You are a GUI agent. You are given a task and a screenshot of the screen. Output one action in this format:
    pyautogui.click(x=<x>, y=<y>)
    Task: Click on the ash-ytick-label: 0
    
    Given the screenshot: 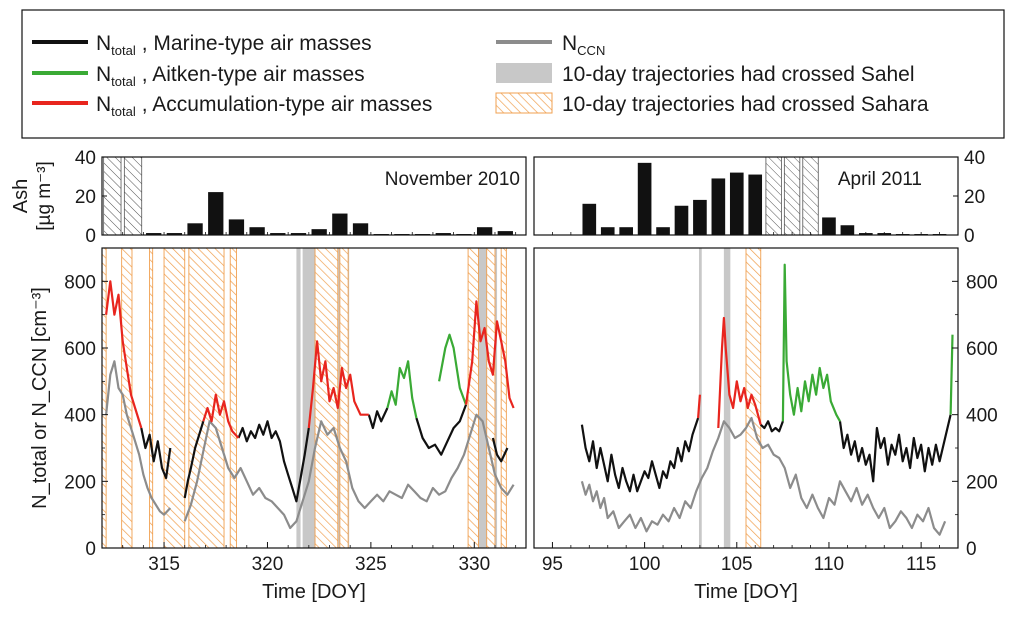 What is the action you would take?
    pyautogui.click(x=90, y=236)
    